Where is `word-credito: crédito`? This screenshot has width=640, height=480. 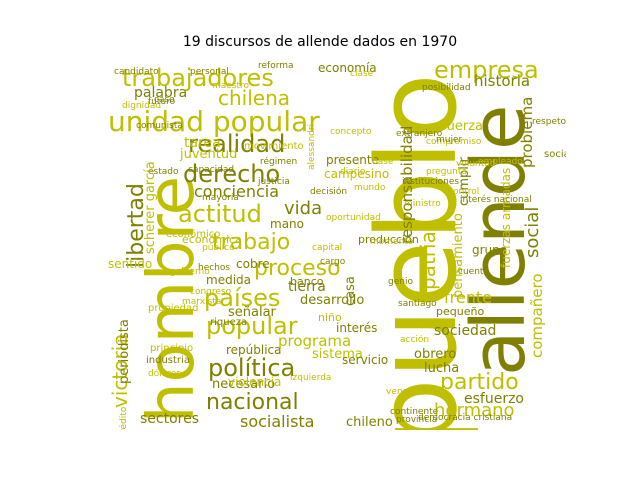 word-credito: crédito is located at coordinates (124, 418).